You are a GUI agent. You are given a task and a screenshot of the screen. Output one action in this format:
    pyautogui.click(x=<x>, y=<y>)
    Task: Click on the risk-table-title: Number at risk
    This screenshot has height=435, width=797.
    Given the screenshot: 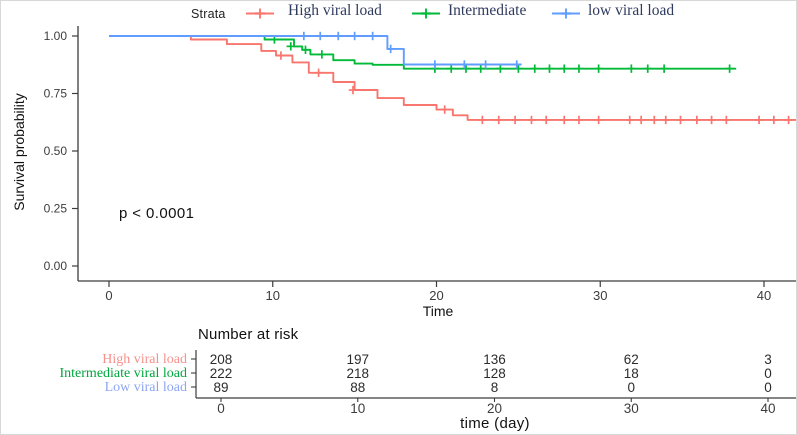 What is the action you would take?
    pyautogui.click(x=248, y=334)
    